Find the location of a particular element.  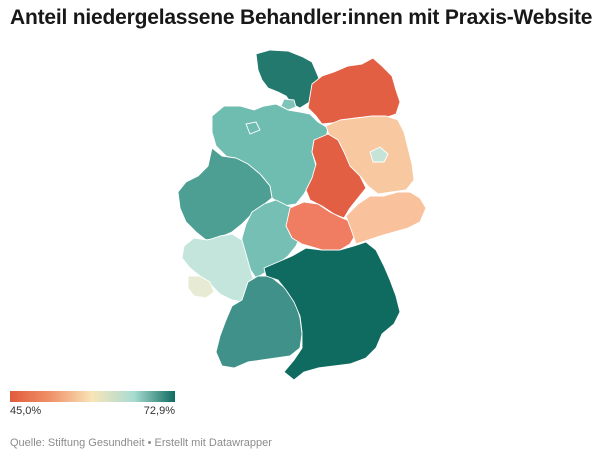

state-mecklenburg-vorpommern is located at coordinates (354, 91).